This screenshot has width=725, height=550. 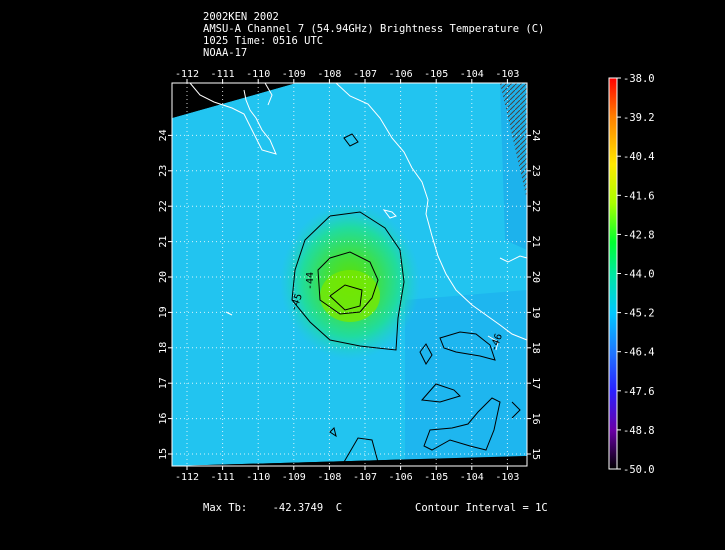 I want to click on lon-tick-label-bottom: -107, so click(x=365, y=477).